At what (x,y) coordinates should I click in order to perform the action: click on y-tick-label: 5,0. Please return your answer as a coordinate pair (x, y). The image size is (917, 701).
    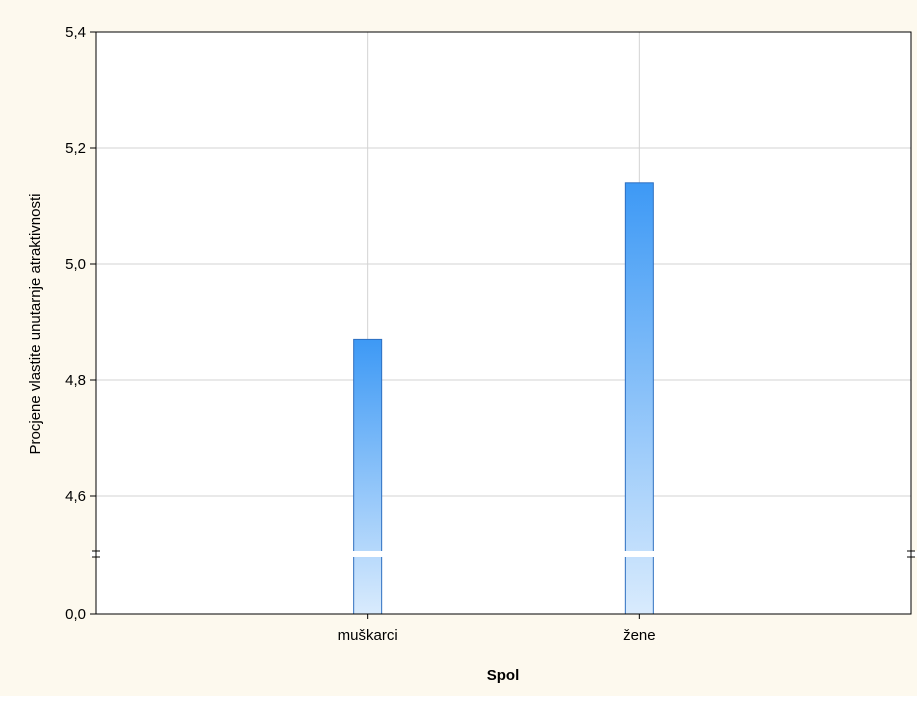
    Looking at the image, I should click on (75, 264).